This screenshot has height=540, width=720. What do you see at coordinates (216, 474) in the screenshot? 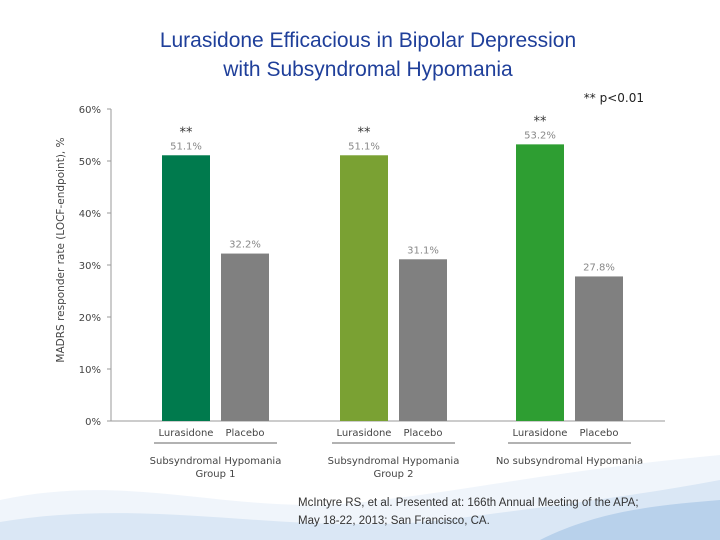
I see `group-label-line-2: Group 1` at bounding box center [216, 474].